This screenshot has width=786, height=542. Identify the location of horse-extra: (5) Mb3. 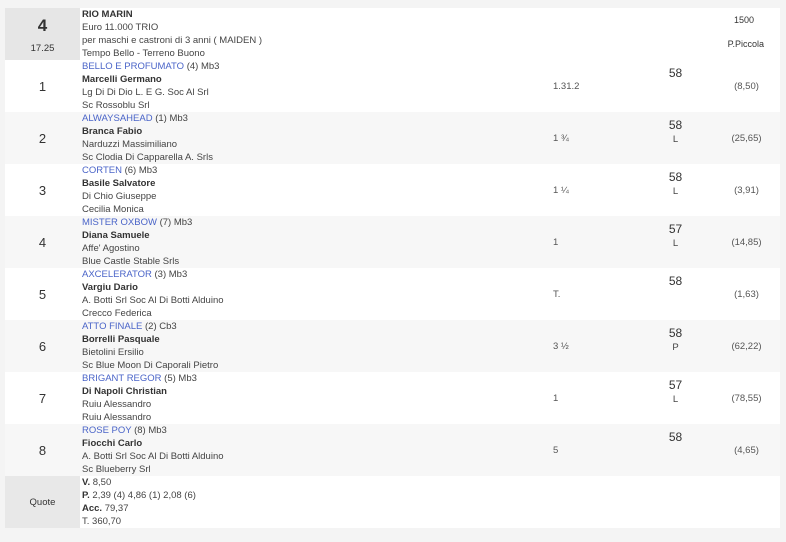
(179, 378).